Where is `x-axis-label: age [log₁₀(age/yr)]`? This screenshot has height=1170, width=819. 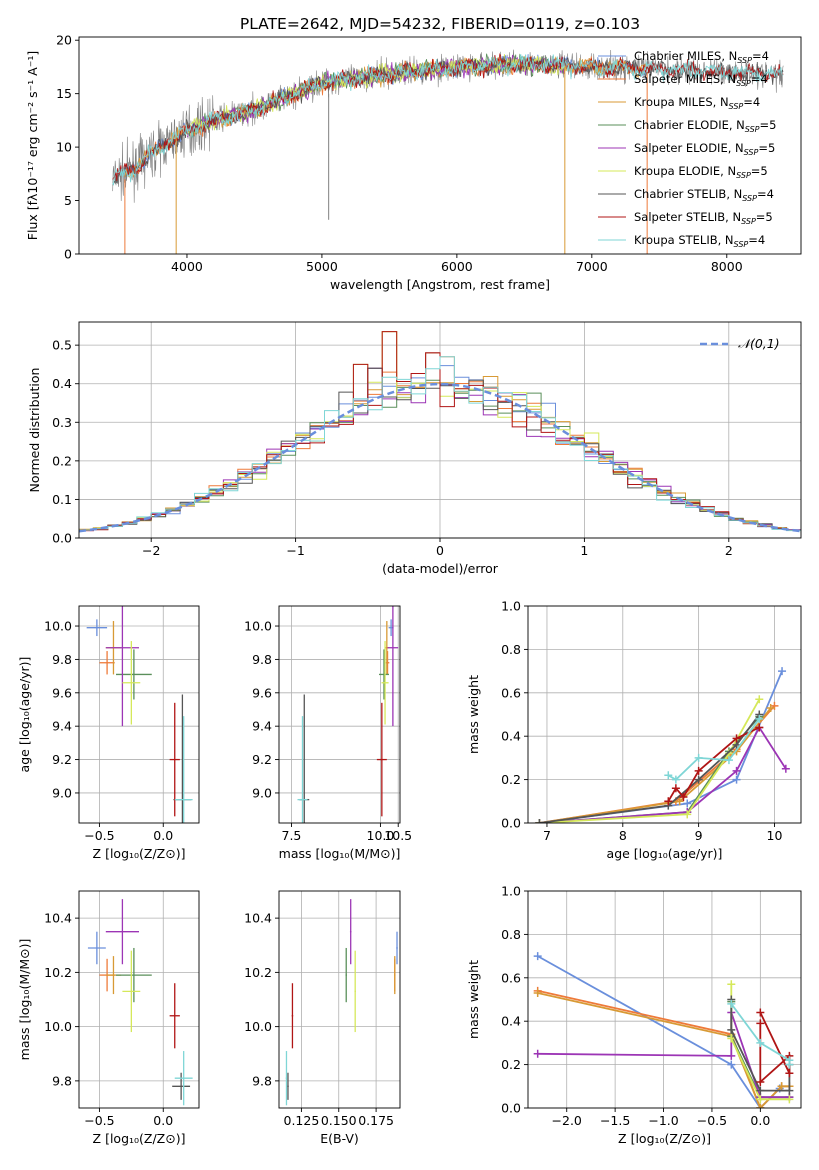
x-axis-label: age [log₁₀(age/yr)] is located at coordinates (665, 853).